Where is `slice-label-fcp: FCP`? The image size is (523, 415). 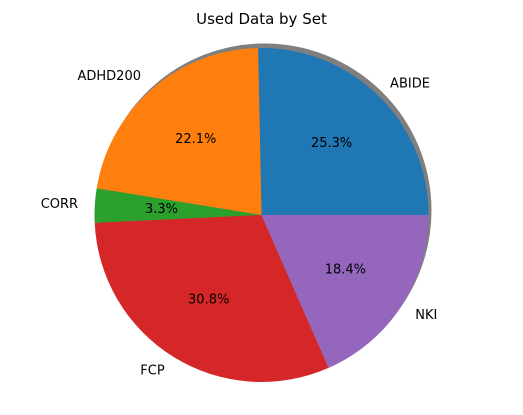
slice-label-fcp: FCP is located at coordinates (152, 371).